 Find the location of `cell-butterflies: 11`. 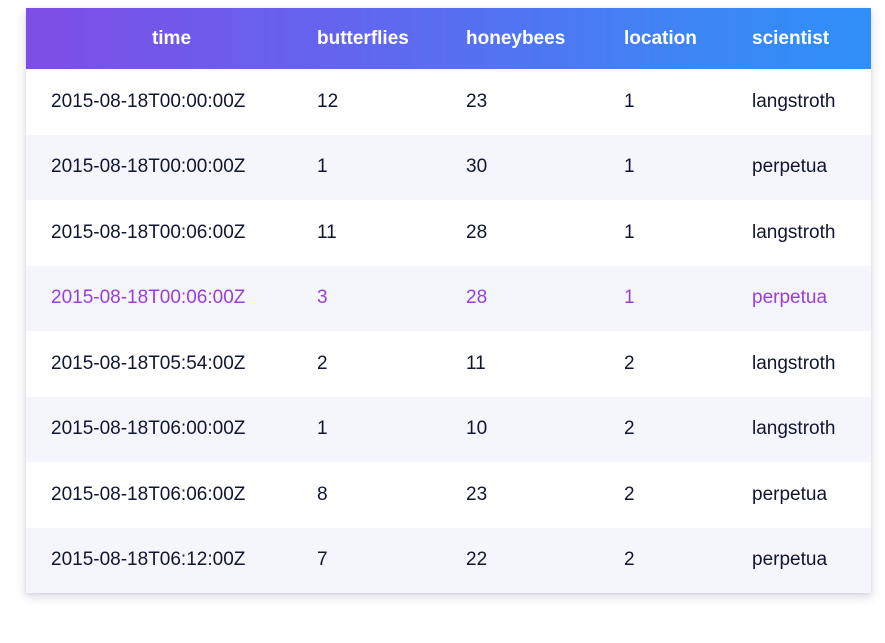

cell-butterflies: 11 is located at coordinates (327, 232).